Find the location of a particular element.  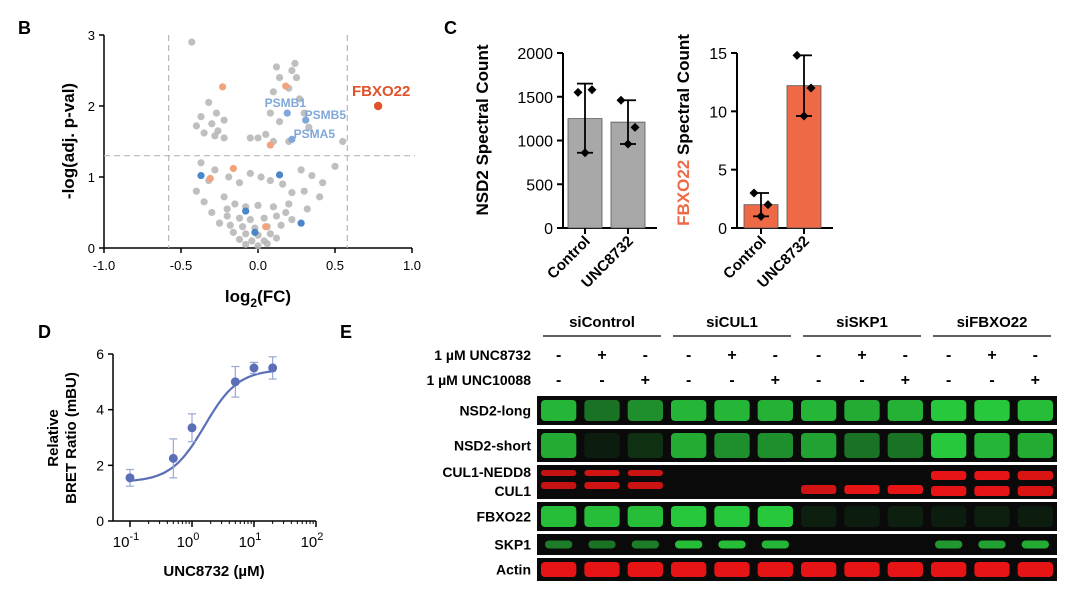

treatment-mark-1-7: - is located at coordinates (861, 380).